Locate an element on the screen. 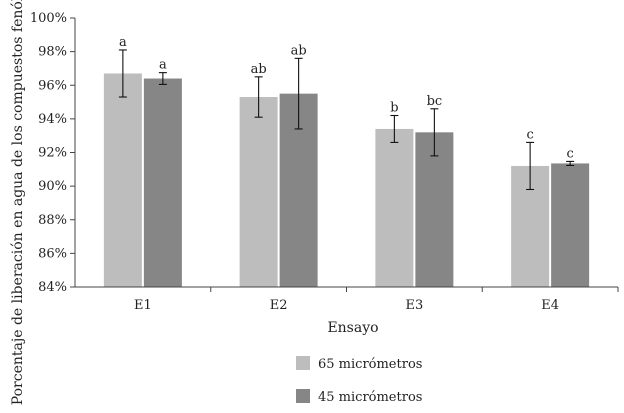 Image resolution: width=624 pixels, height=413 pixels. y-tick-label: 94% is located at coordinates (52, 119).